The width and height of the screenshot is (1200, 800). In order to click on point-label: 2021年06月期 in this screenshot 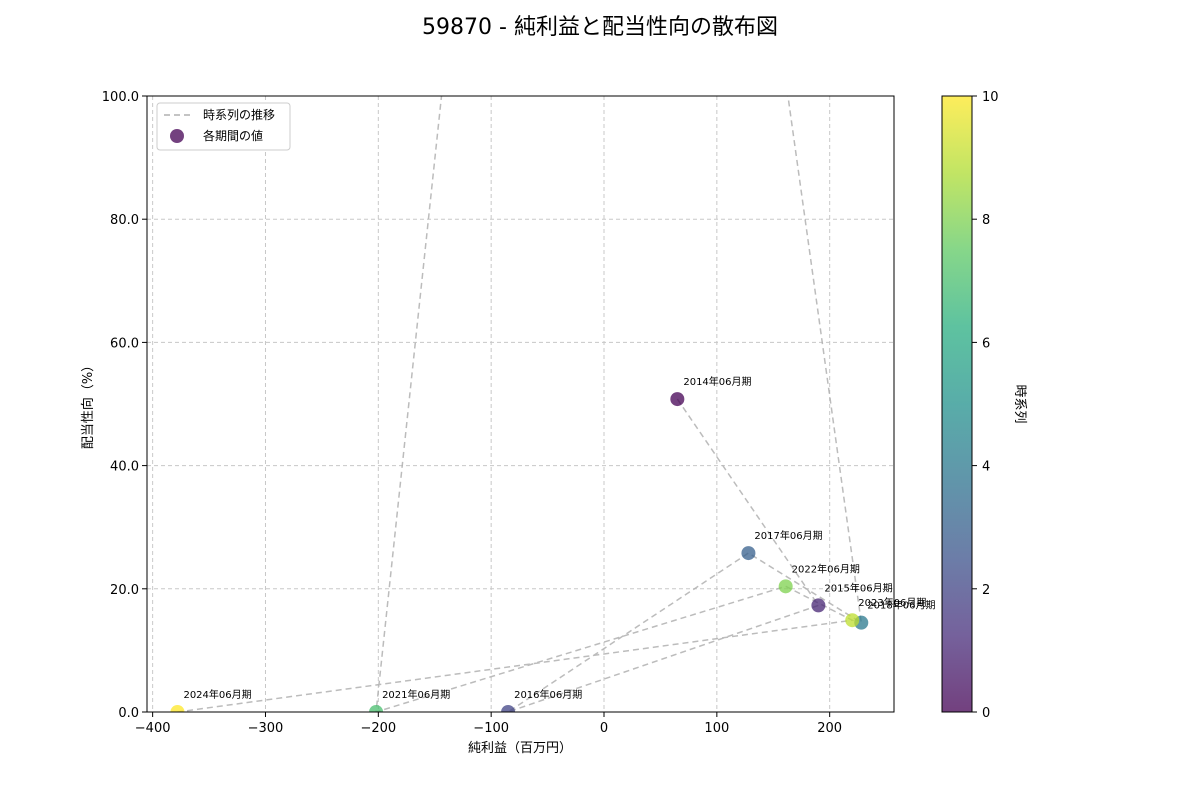, I will do `click(416, 694)`.